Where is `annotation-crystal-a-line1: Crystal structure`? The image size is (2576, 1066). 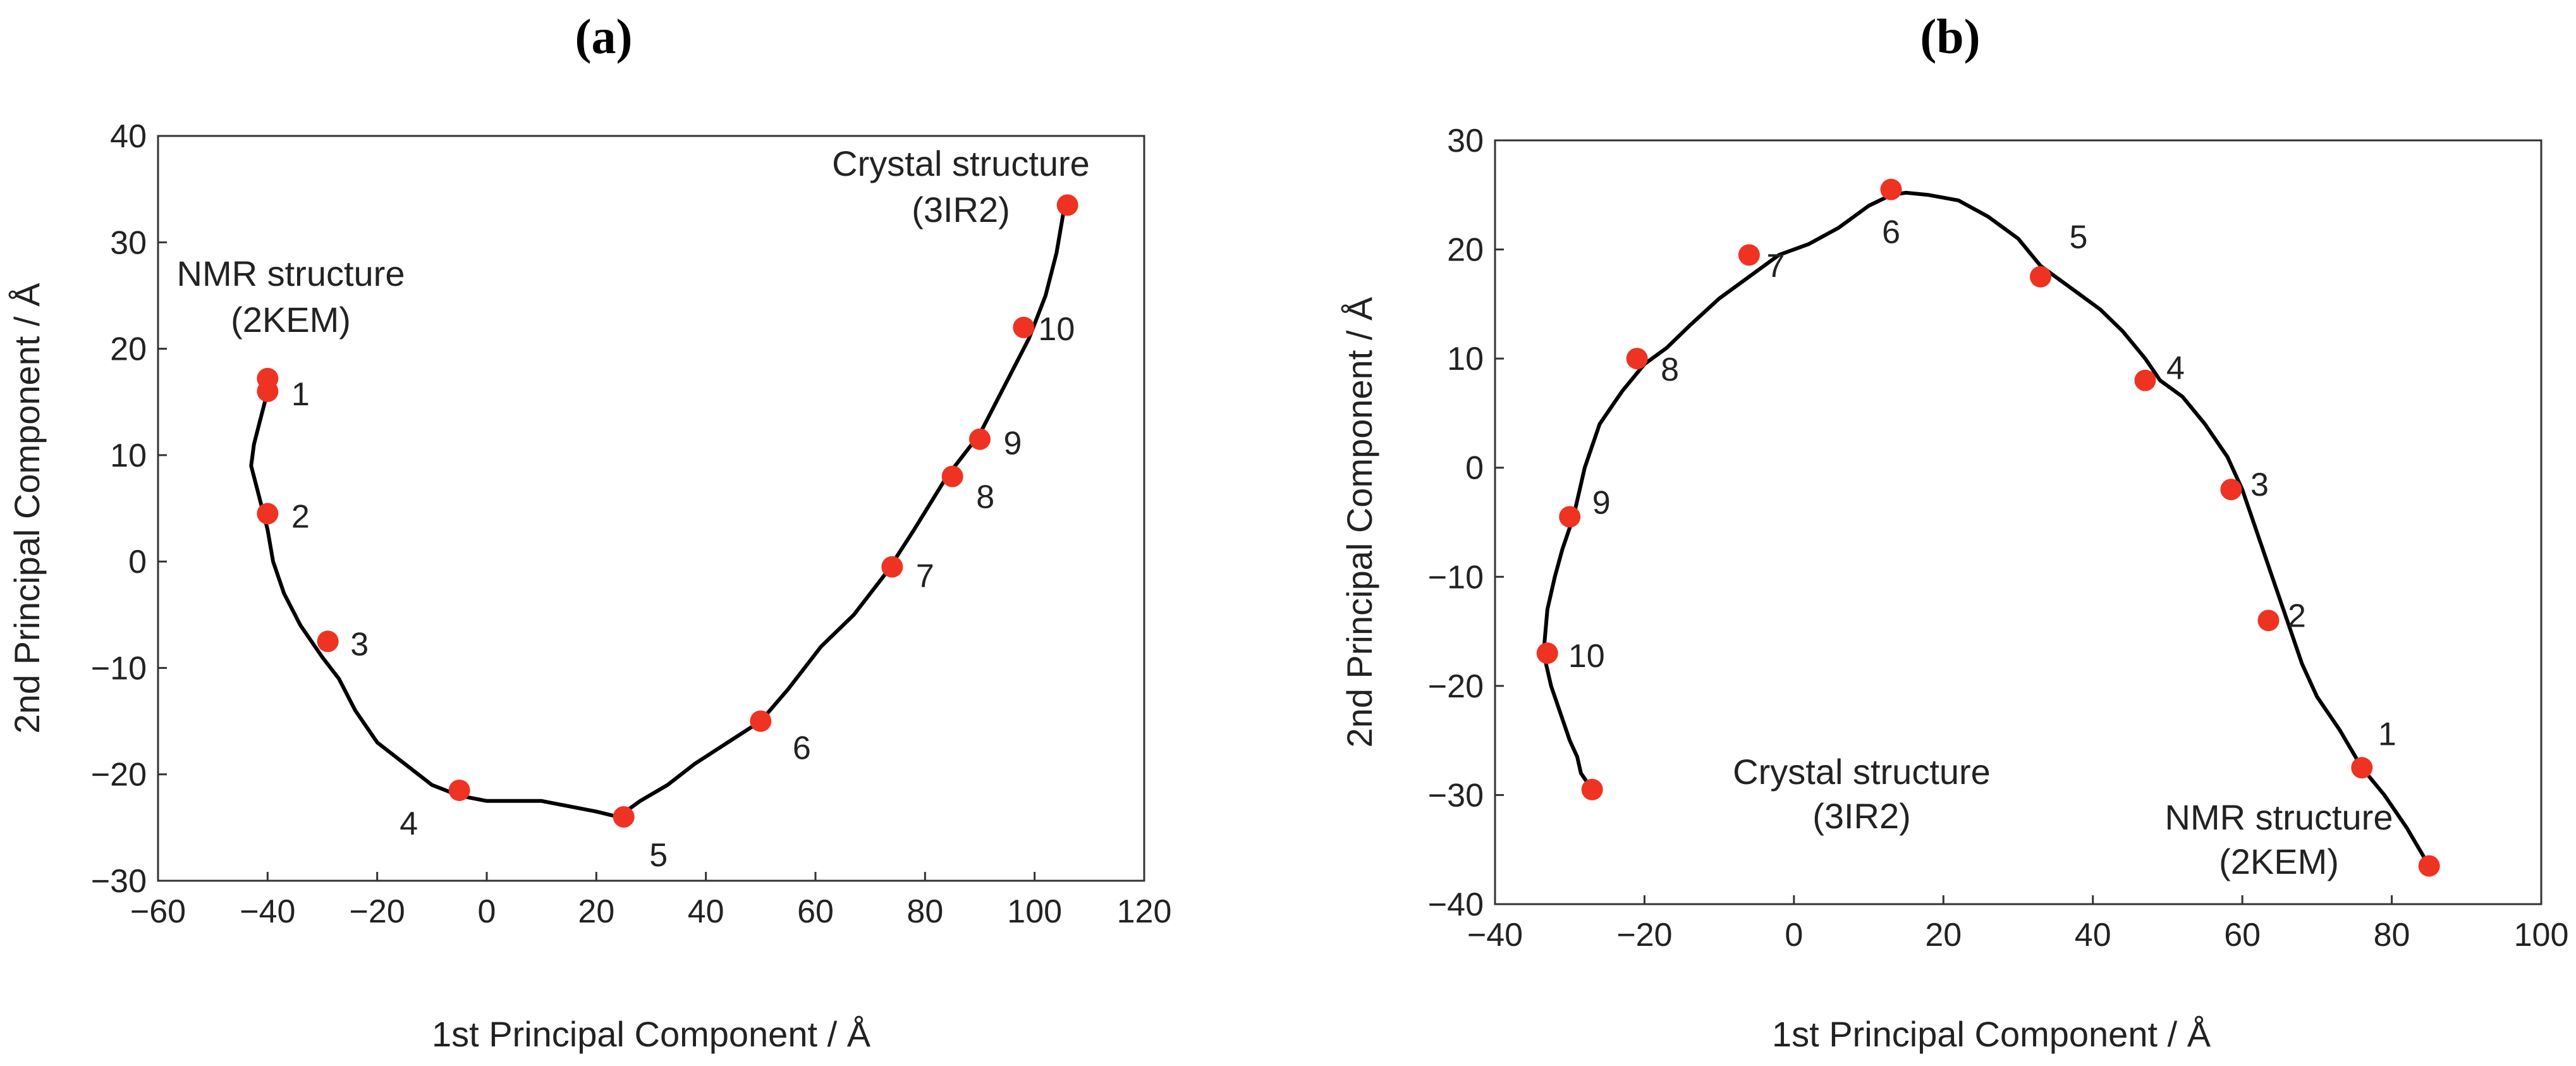
annotation-crystal-a-line1: Crystal structure is located at coordinates (961, 163).